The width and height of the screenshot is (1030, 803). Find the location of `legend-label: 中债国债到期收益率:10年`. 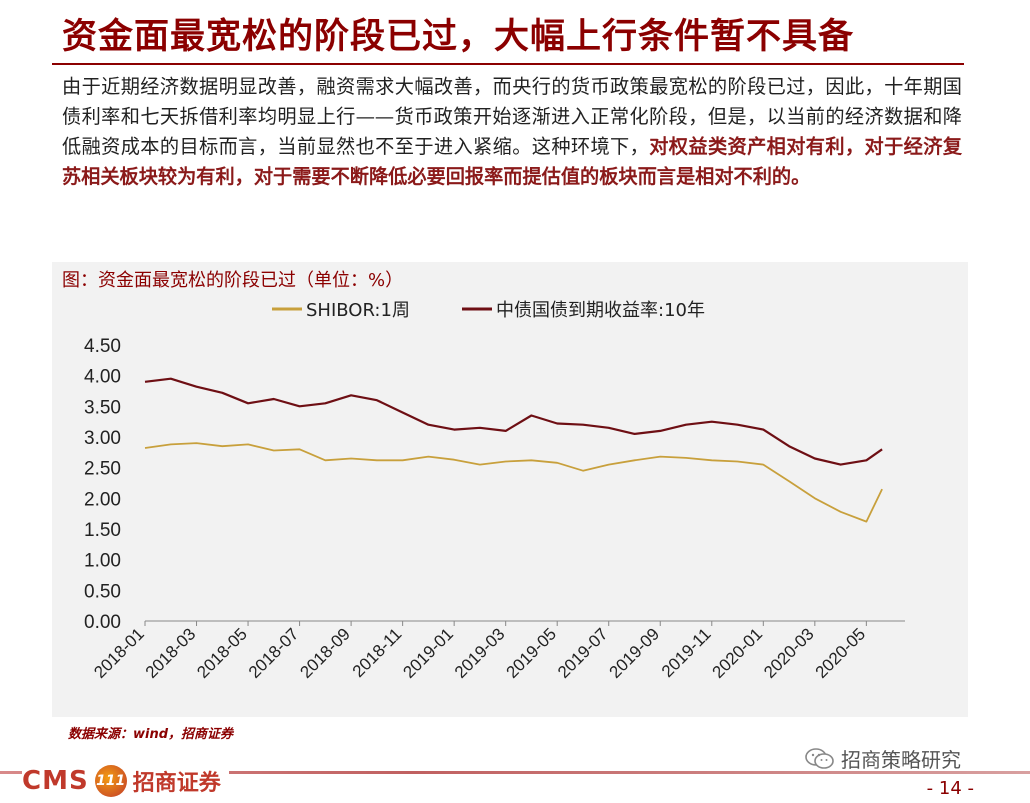

legend-label: 中债国债到期收益率:10年 is located at coordinates (600, 310).